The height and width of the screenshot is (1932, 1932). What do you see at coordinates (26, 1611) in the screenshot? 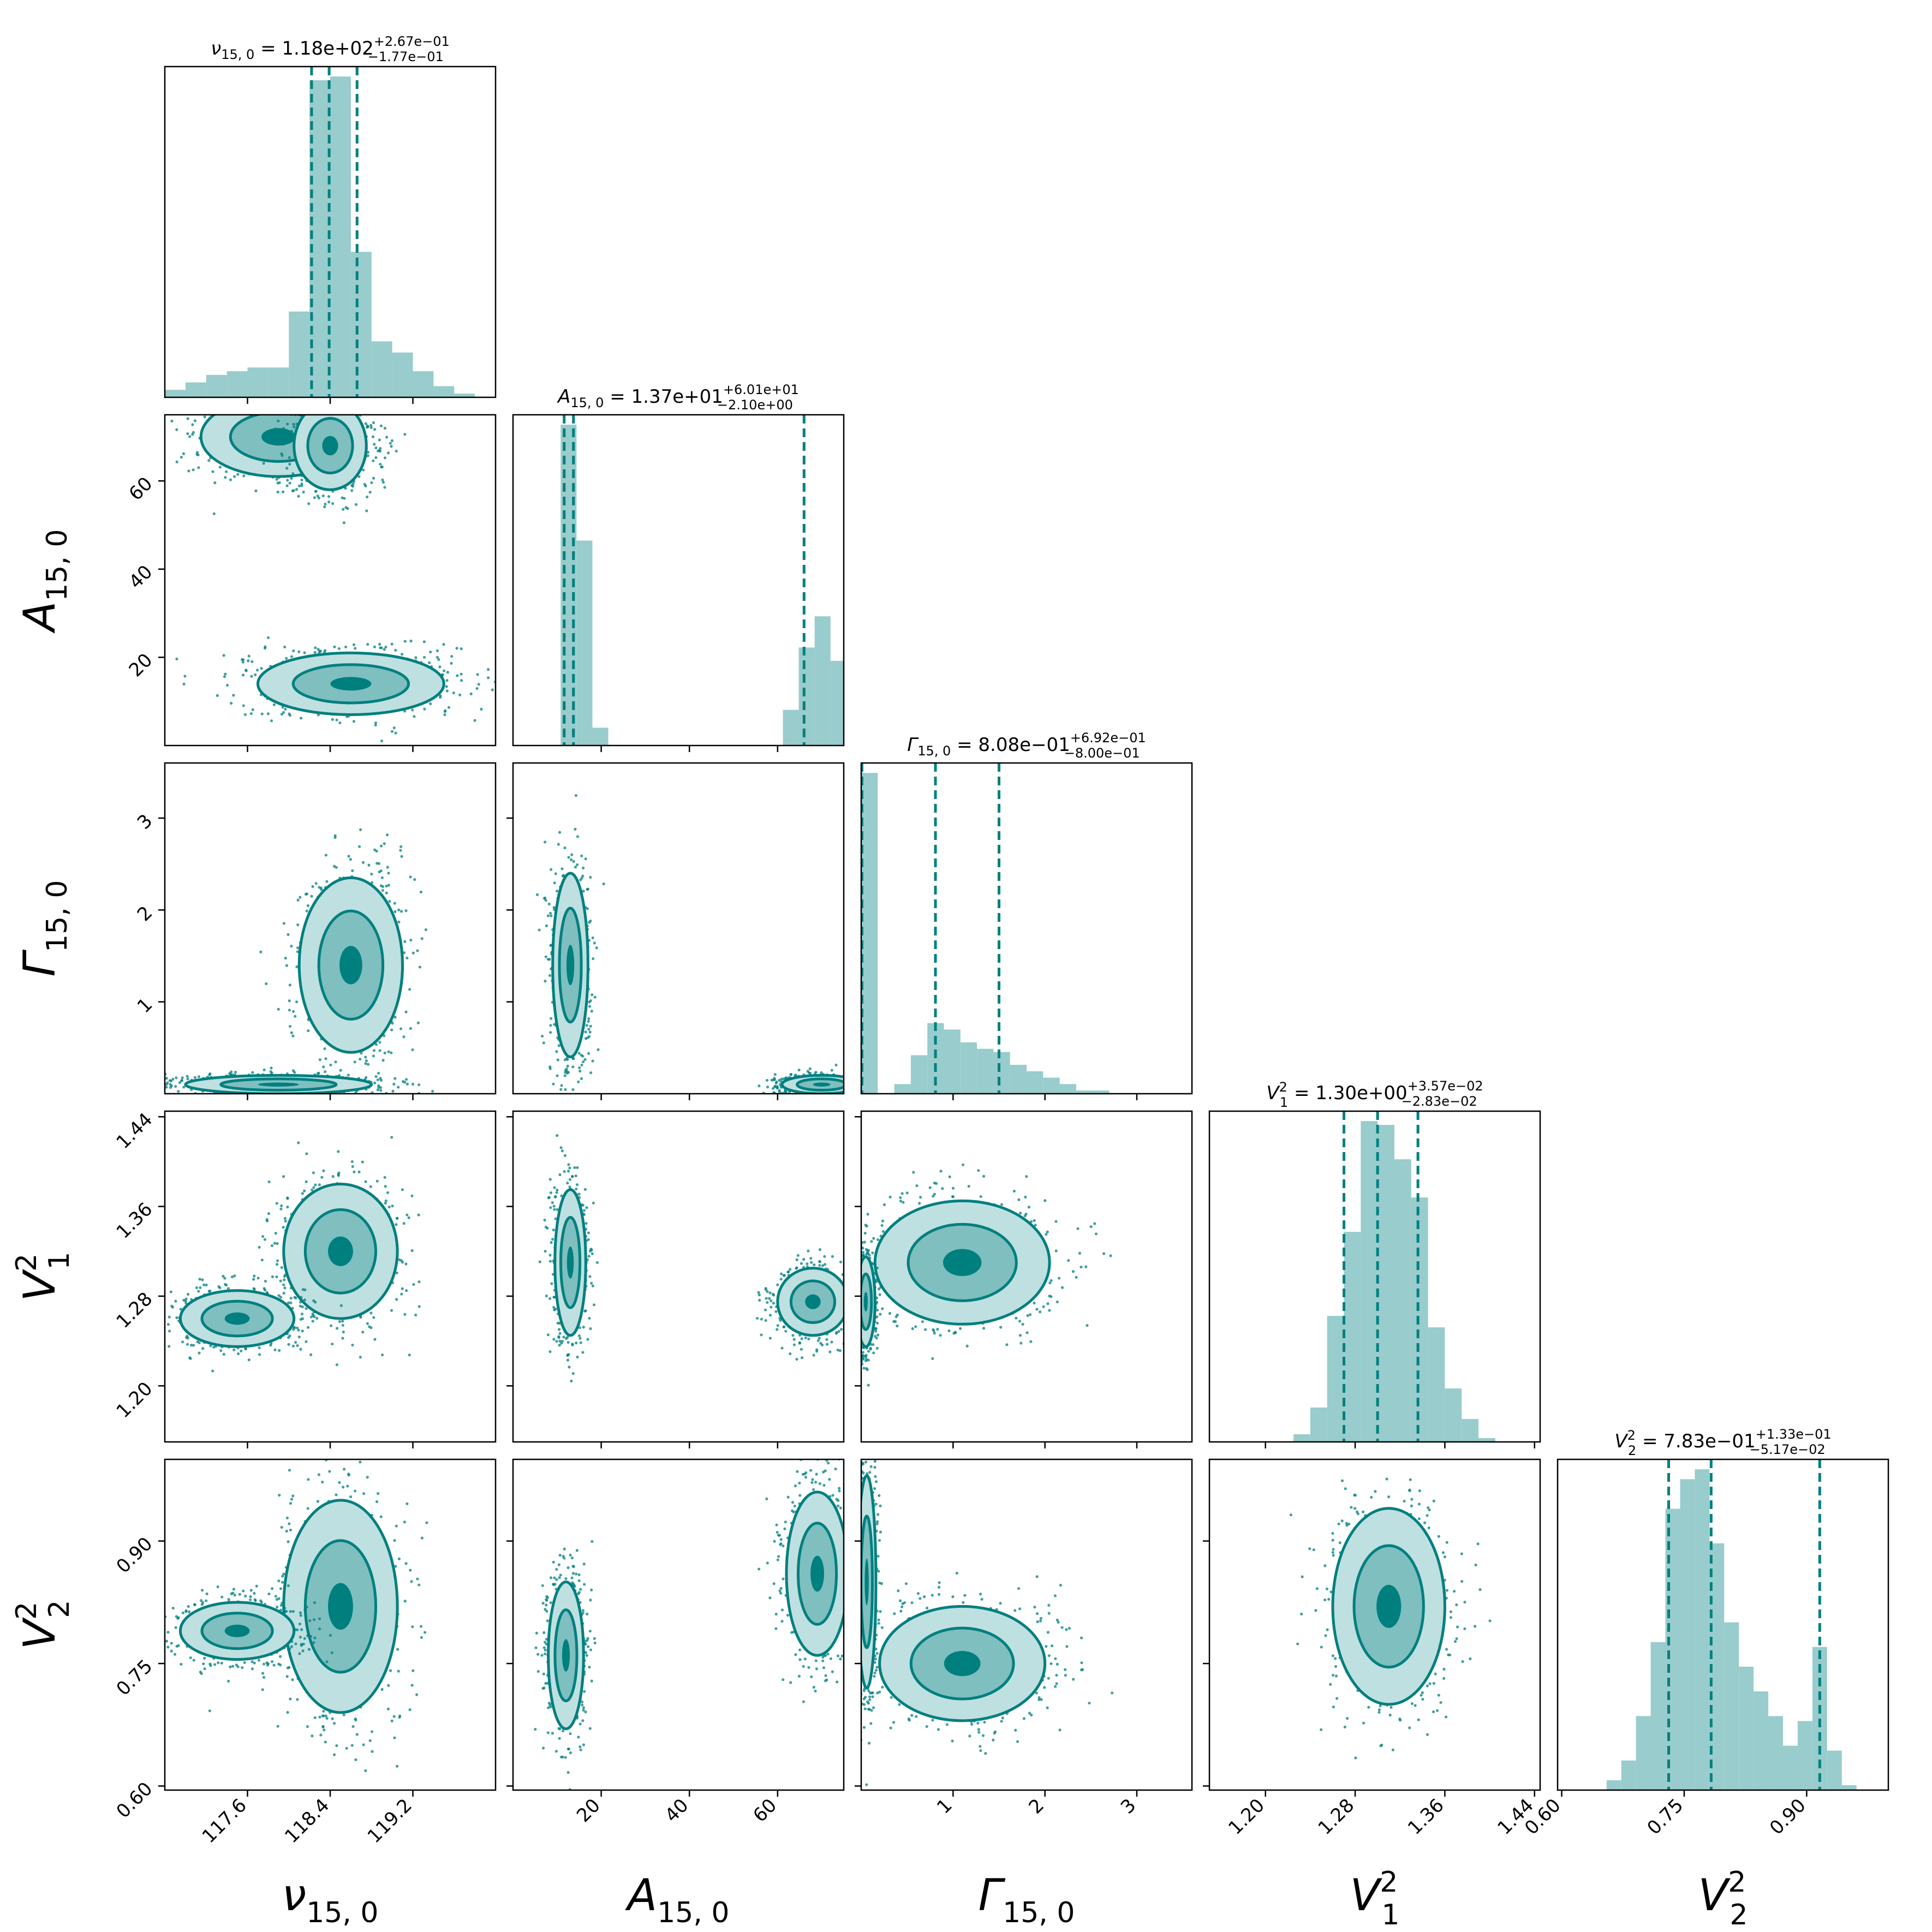
I see `label-sup: 2` at bounding box center [26, 1611].